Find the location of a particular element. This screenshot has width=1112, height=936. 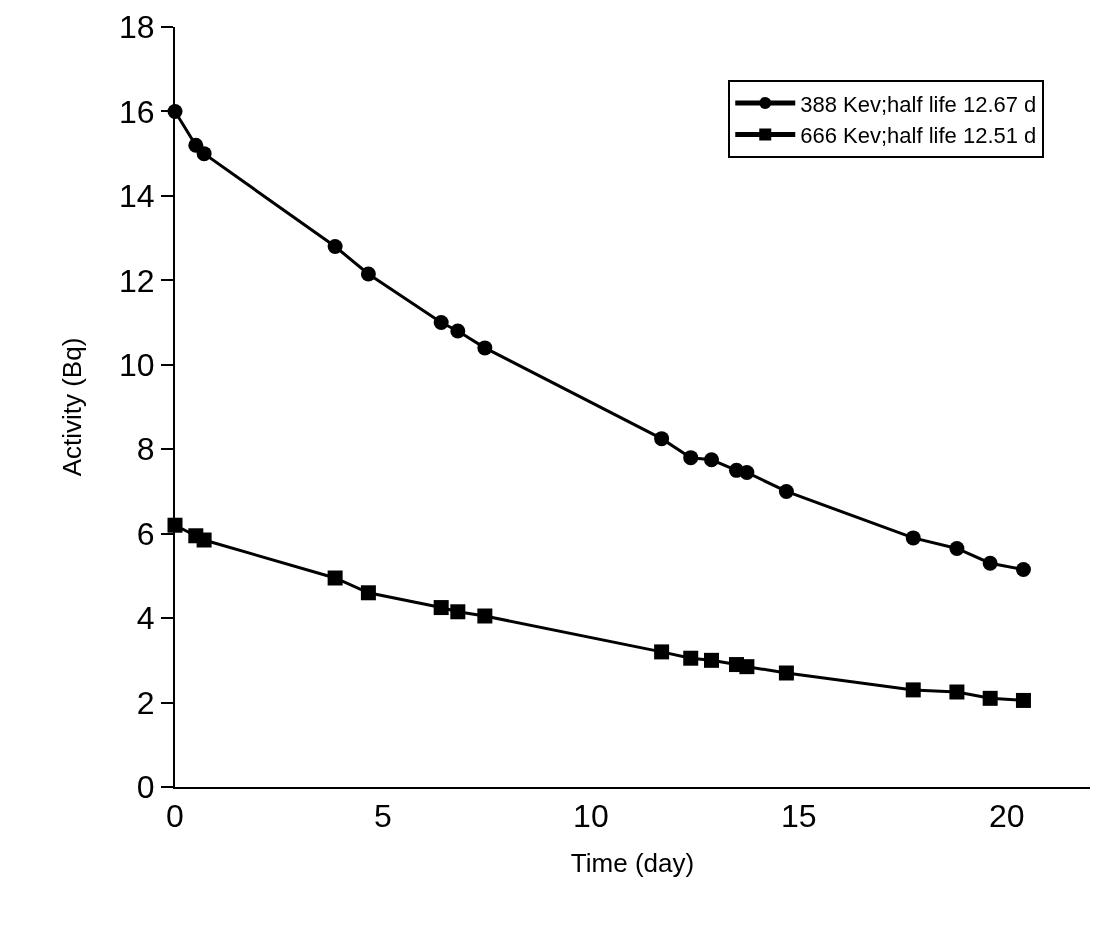

y-tick-label: 0 is located at coordinates (145, 787).